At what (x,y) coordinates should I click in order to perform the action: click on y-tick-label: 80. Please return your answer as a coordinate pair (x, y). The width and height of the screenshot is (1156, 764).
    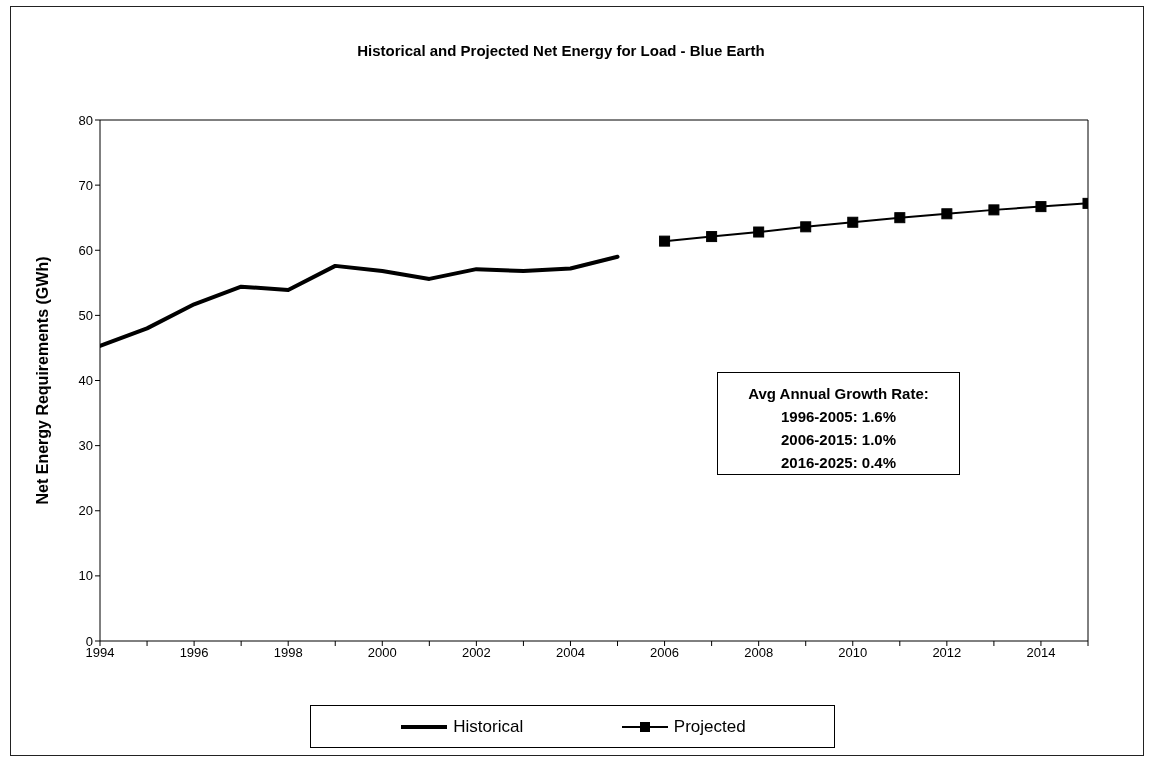
    Looking at the image, I should click on (85, 120).